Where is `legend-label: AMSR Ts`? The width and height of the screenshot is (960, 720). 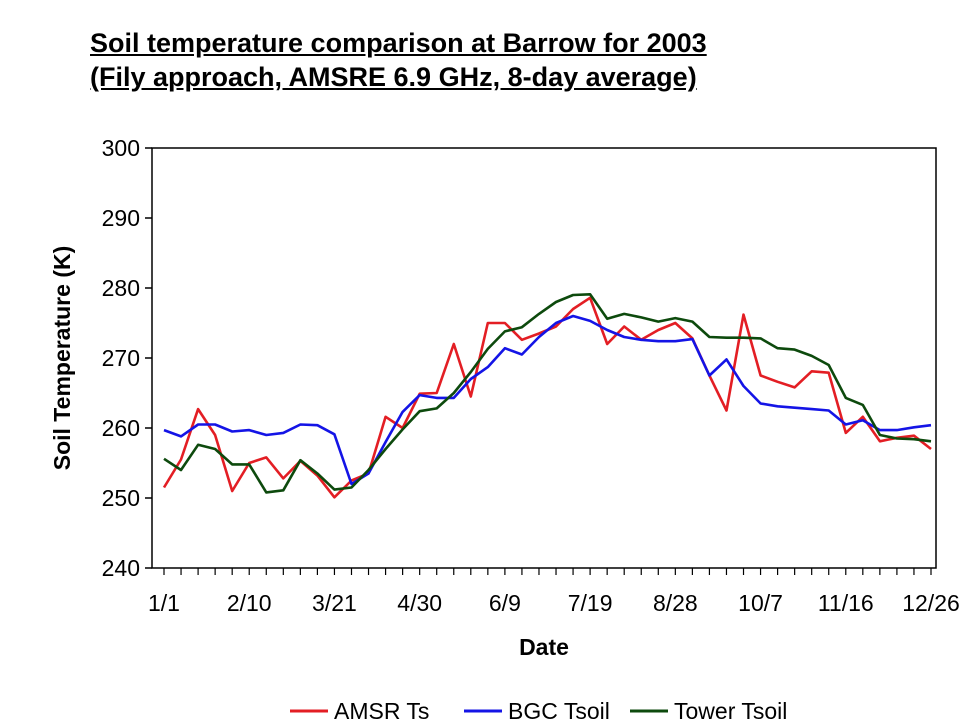 legend-label: AMSR Ts is located at coordinates (381, 709).